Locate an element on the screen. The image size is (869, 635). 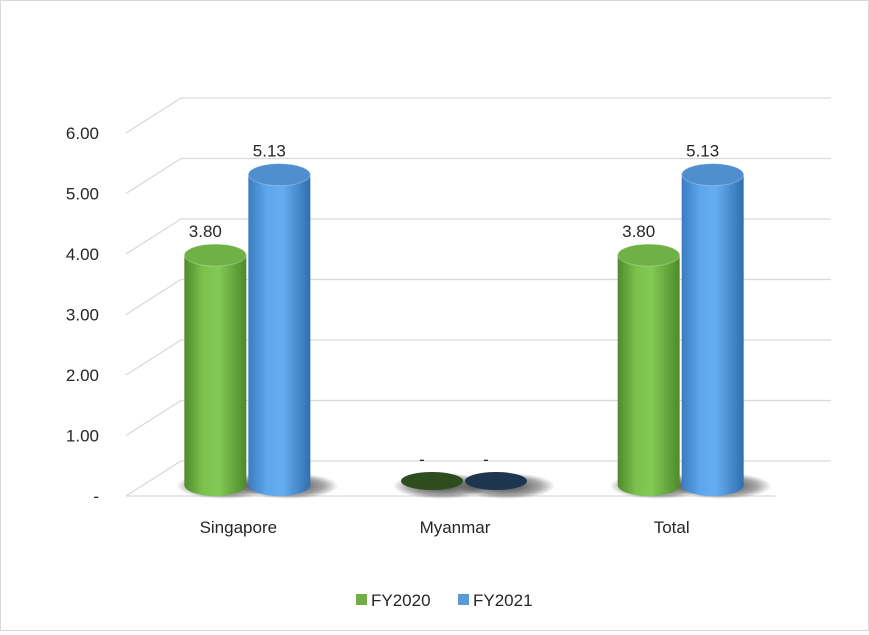
bar-fy2021-singapore is located at coordinates (279, 329).